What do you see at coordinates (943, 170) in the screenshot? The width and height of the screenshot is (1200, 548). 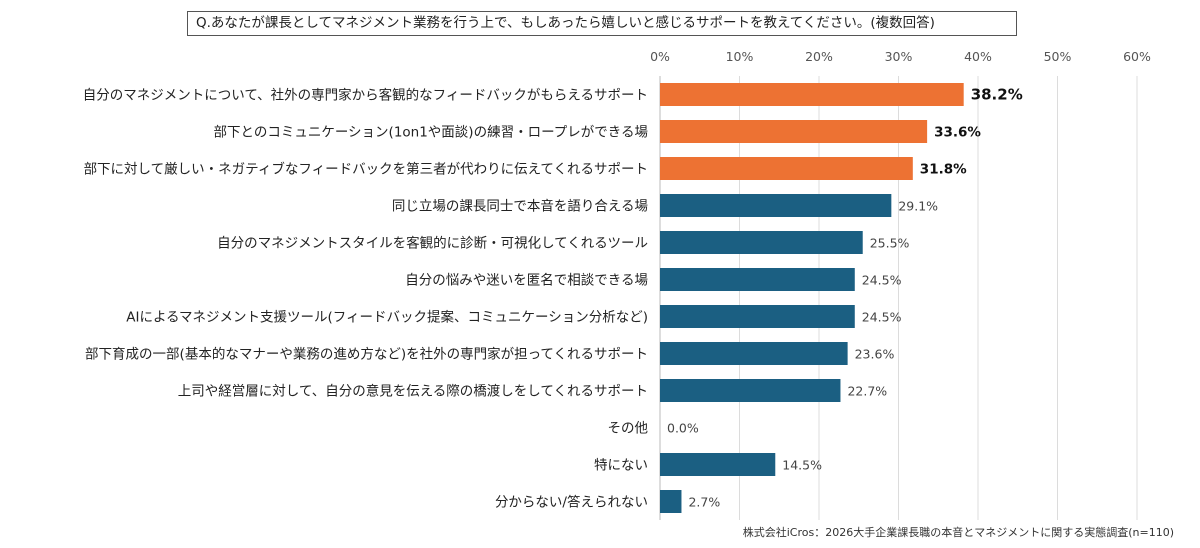 I see `value-label: 31.8%` at bounding box center [943, 170].